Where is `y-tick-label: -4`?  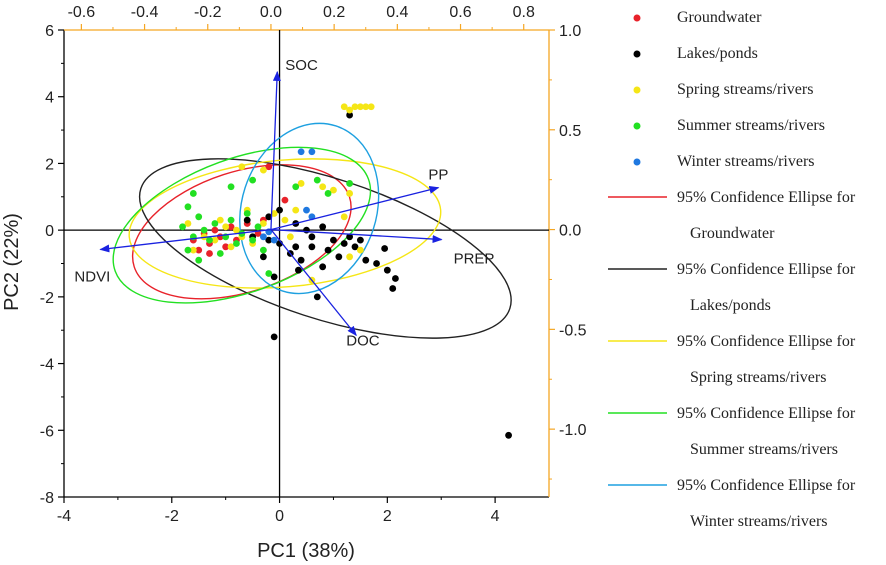 y-tick-label: -4 is located at coordinates (47, 365).